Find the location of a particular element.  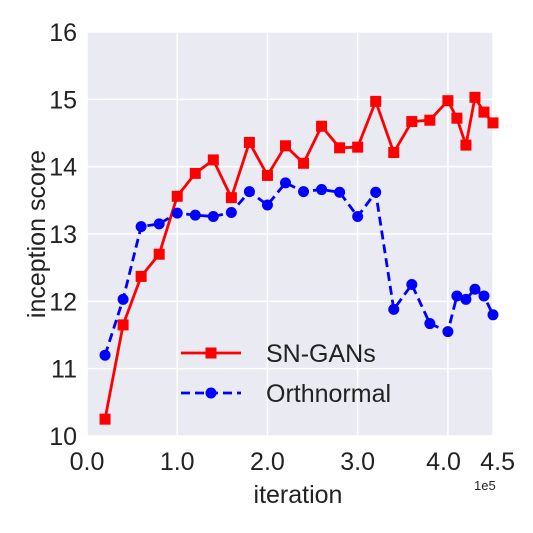

x-axis-label: iteration is located at coordinates (298, 495).